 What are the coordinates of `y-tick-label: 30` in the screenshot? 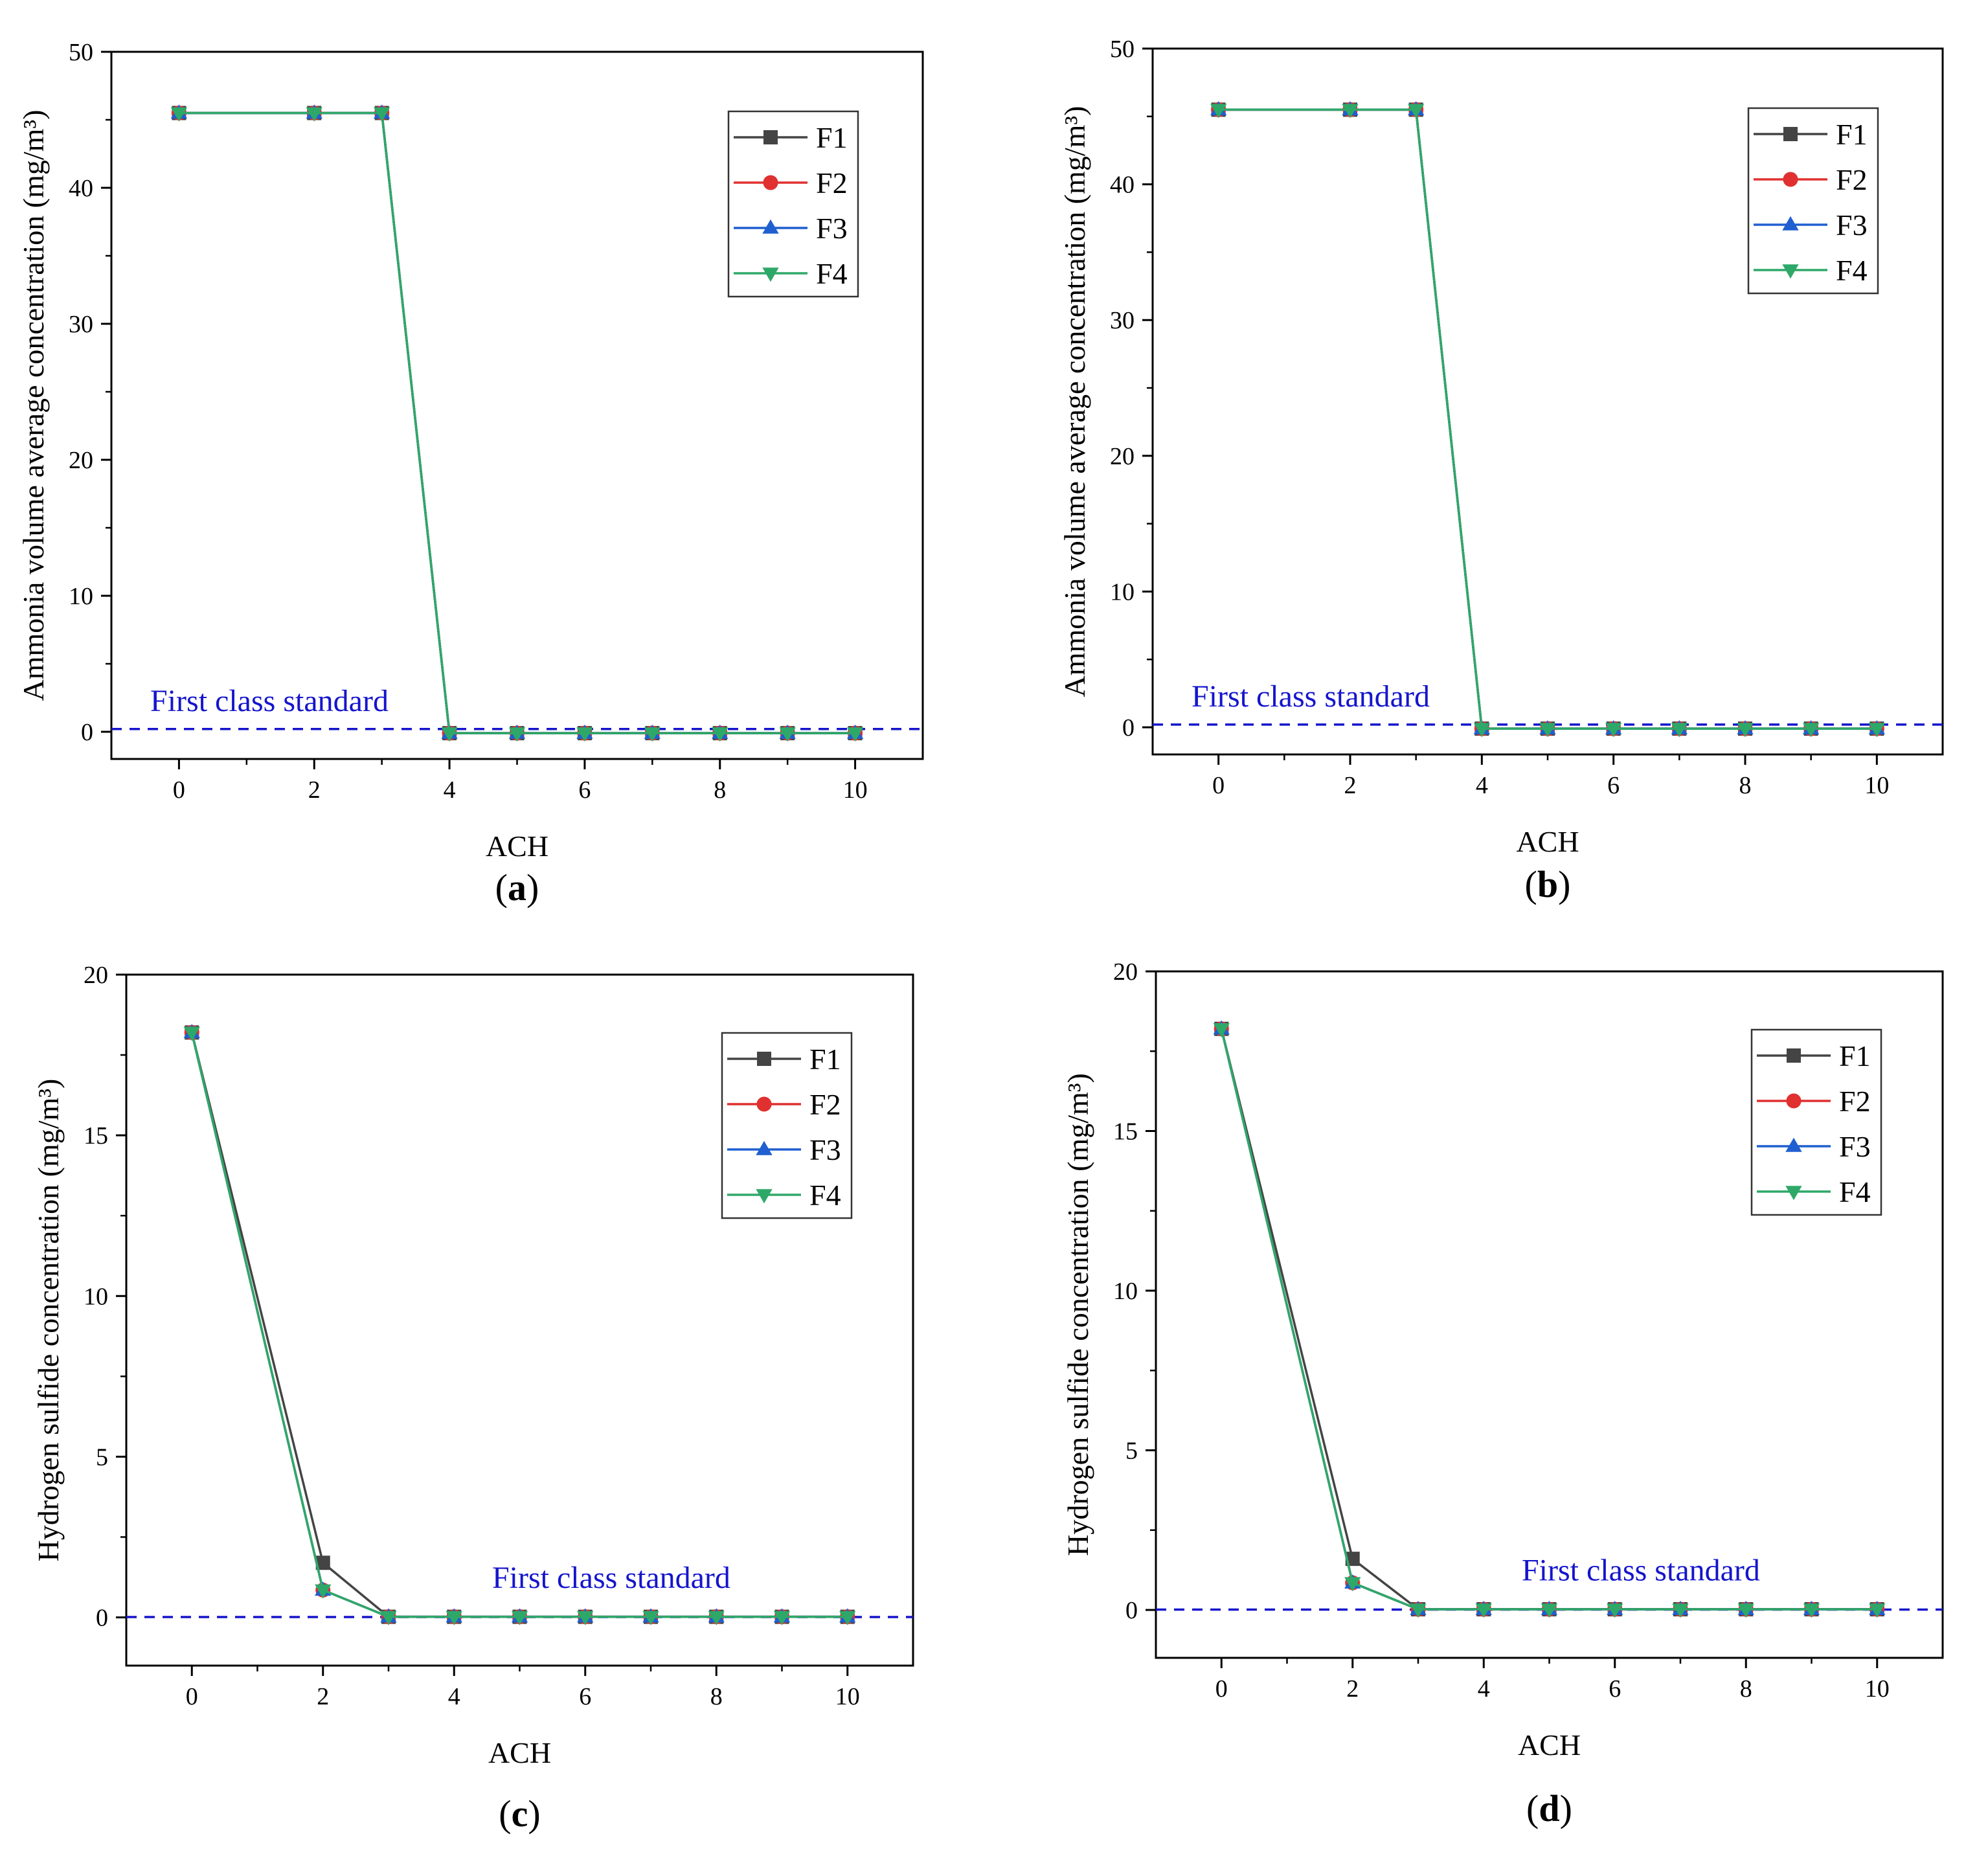 It's located at (1123, 320).